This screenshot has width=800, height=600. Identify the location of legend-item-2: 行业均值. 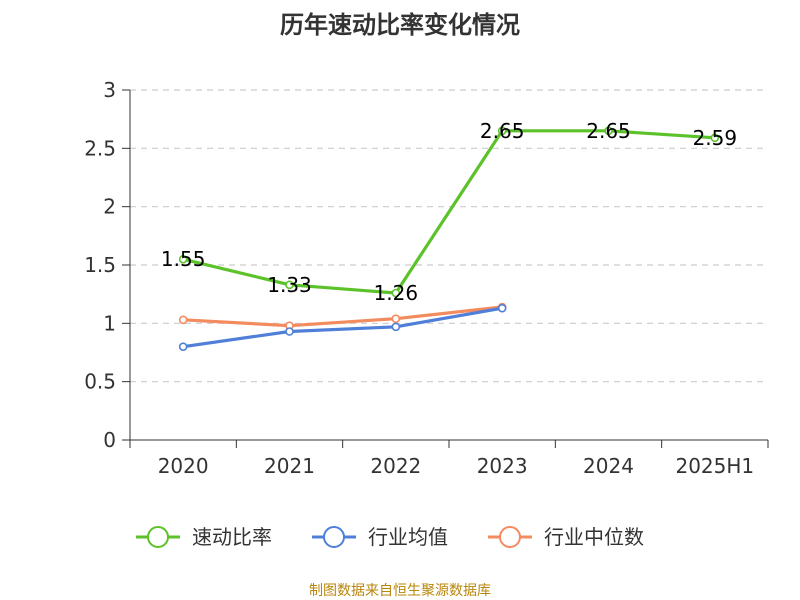
(380, 537).